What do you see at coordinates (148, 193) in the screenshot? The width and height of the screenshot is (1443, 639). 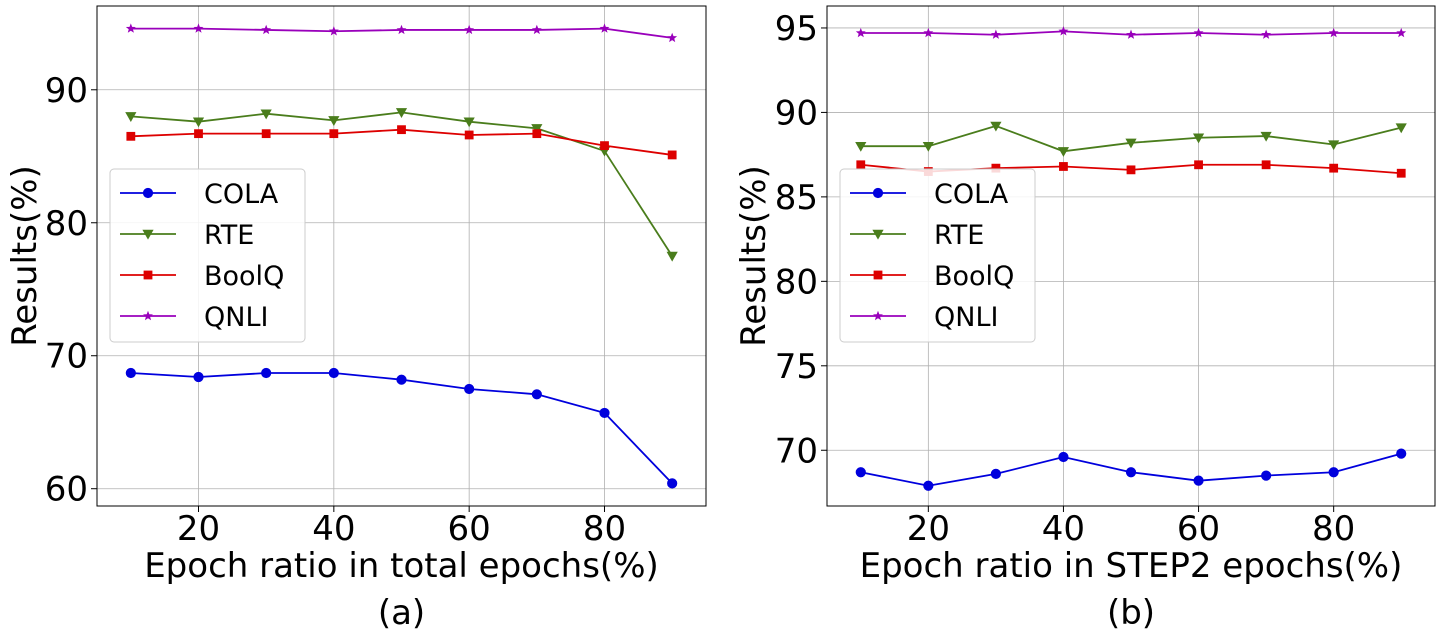 I see `legend-marker-cola` at bounding box center [148, 193].